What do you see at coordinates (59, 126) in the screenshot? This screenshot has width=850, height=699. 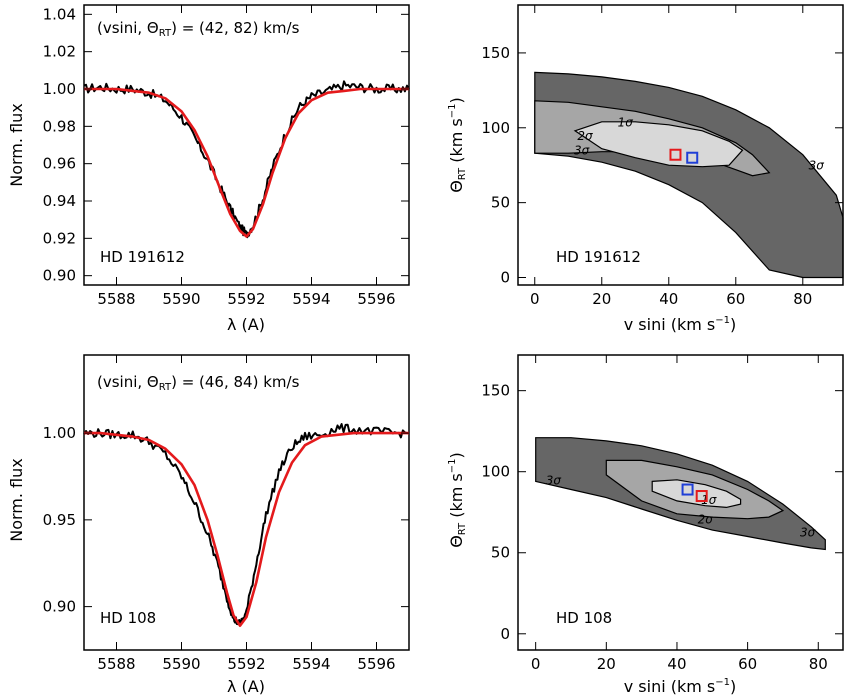 I see `y-tick-label: 0.98` at bounding box center [59, 126].